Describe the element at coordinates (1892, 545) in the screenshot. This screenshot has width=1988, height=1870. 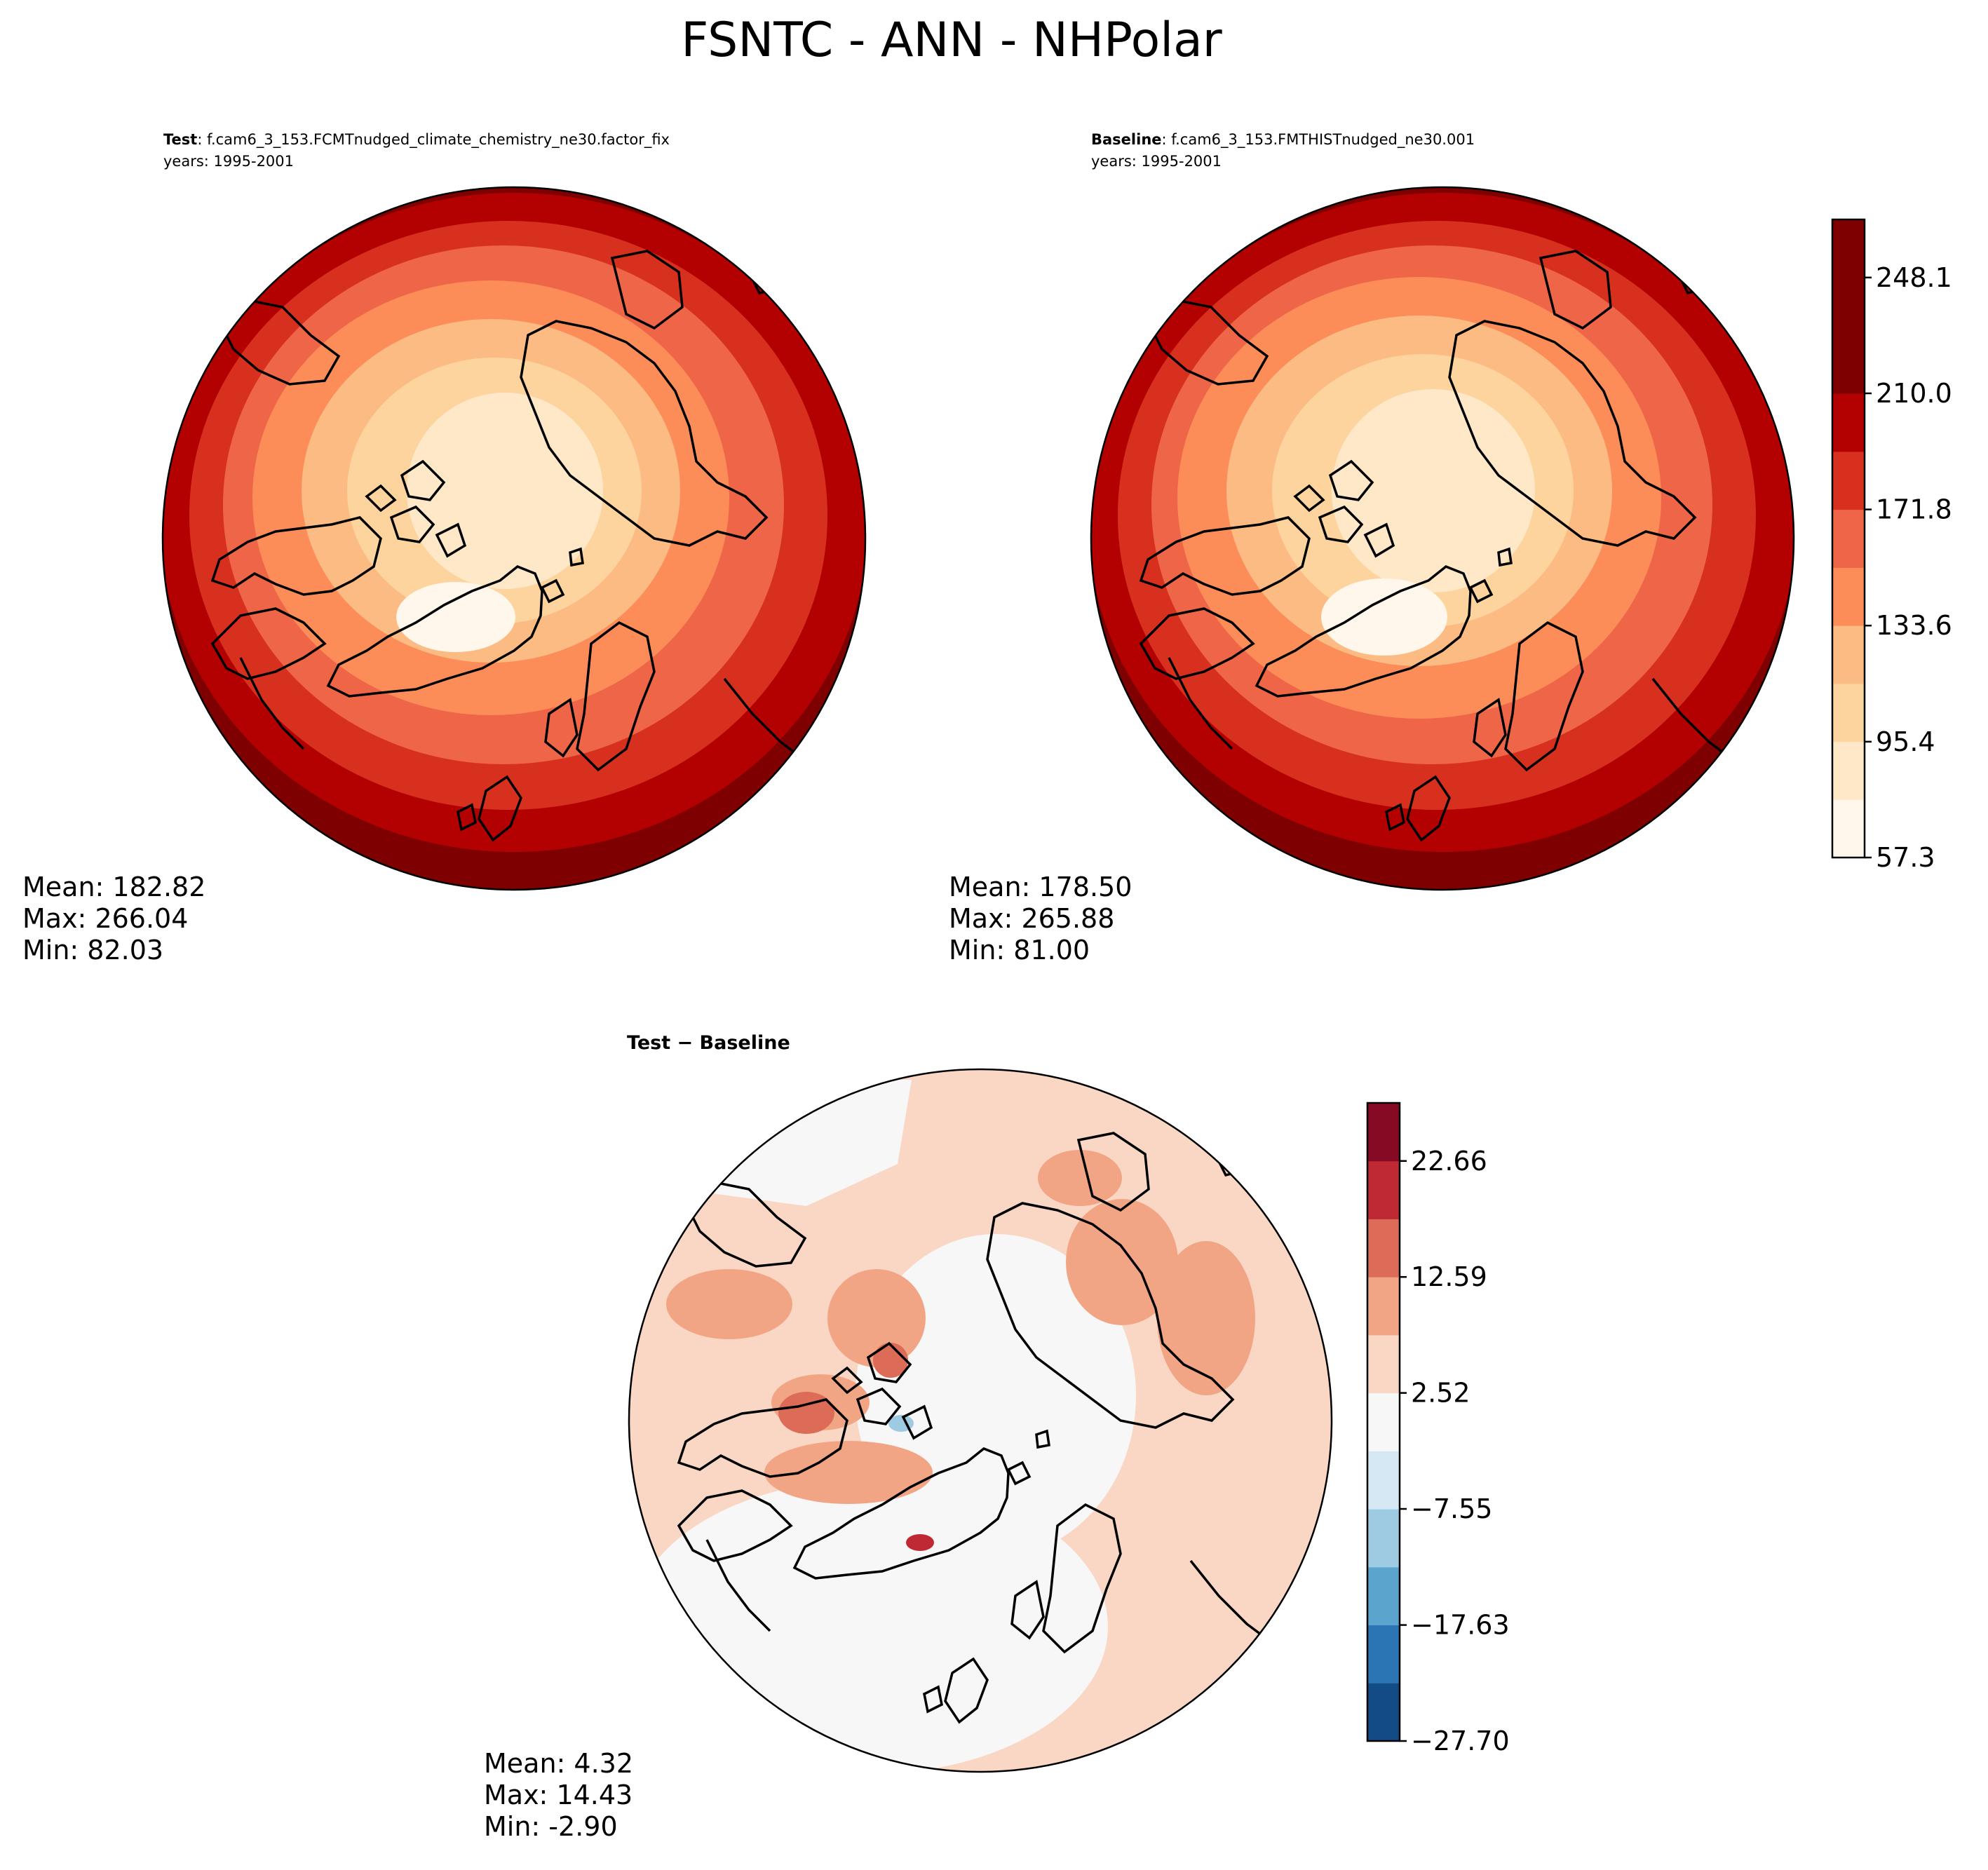
I see `colorbar-fsntc: 57.3 95.4 133.6 171.8 210.0 248.1` at that location.